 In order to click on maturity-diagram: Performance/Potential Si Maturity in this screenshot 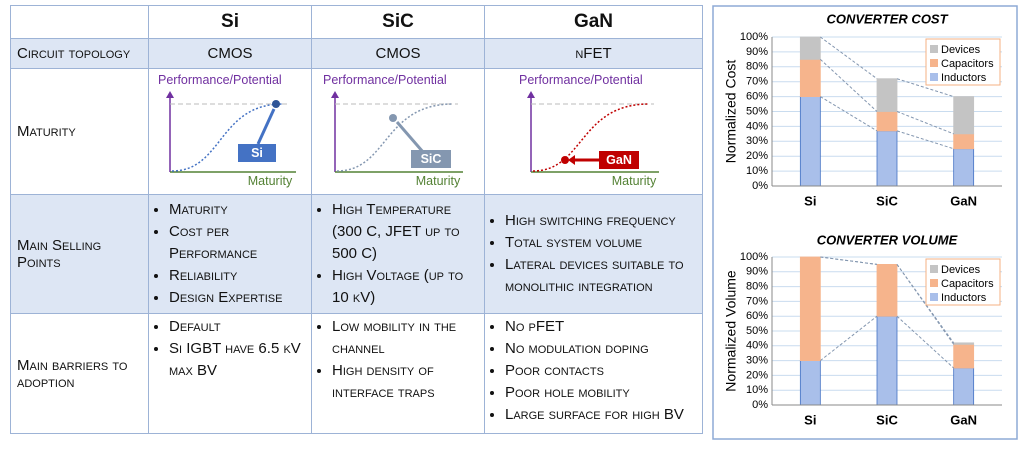, I will do `click(227, 131)`.